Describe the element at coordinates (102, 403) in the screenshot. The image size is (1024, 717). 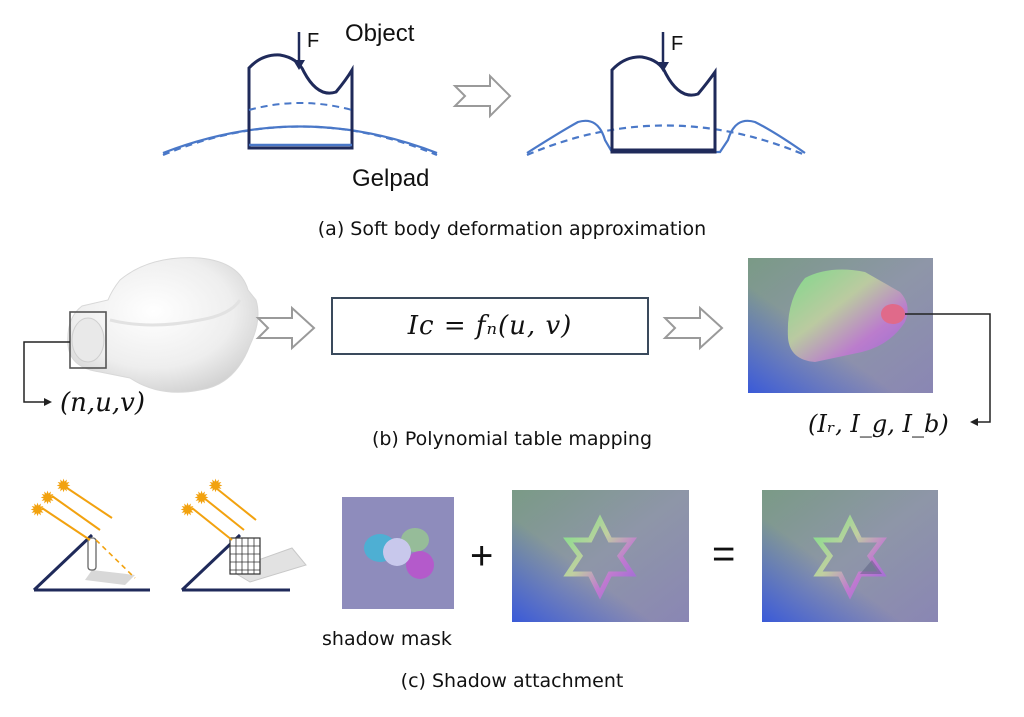
I see `input-coords-label: (n,u,v)` at that location.